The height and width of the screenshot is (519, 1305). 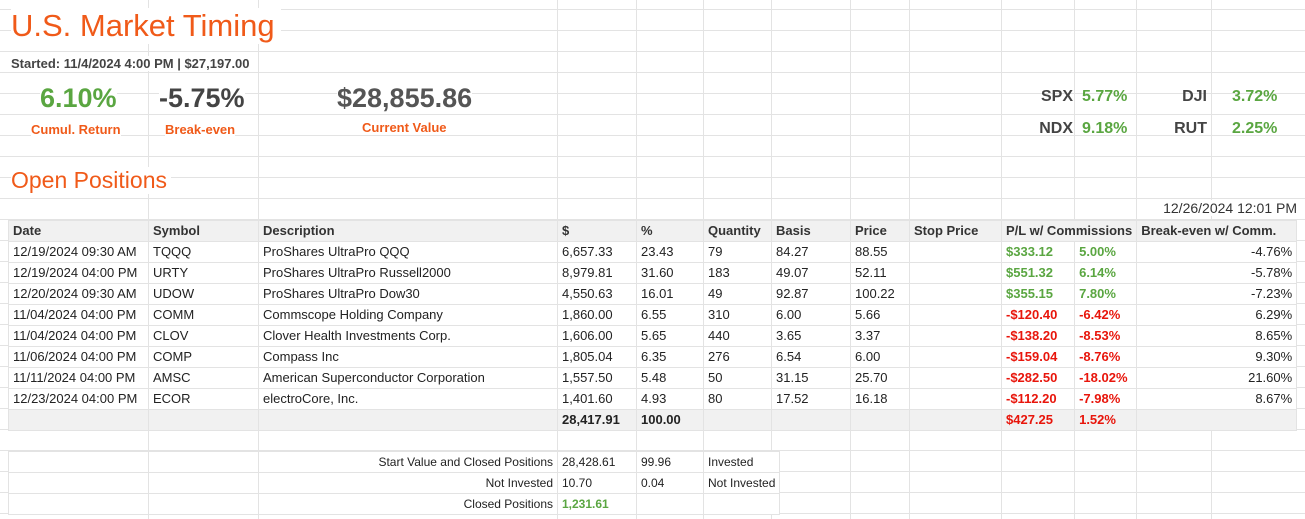 What do you see at coordinates (737, 252) in the screenshot?
I see `row-quantity: 79` at bounding box center [737, 252].